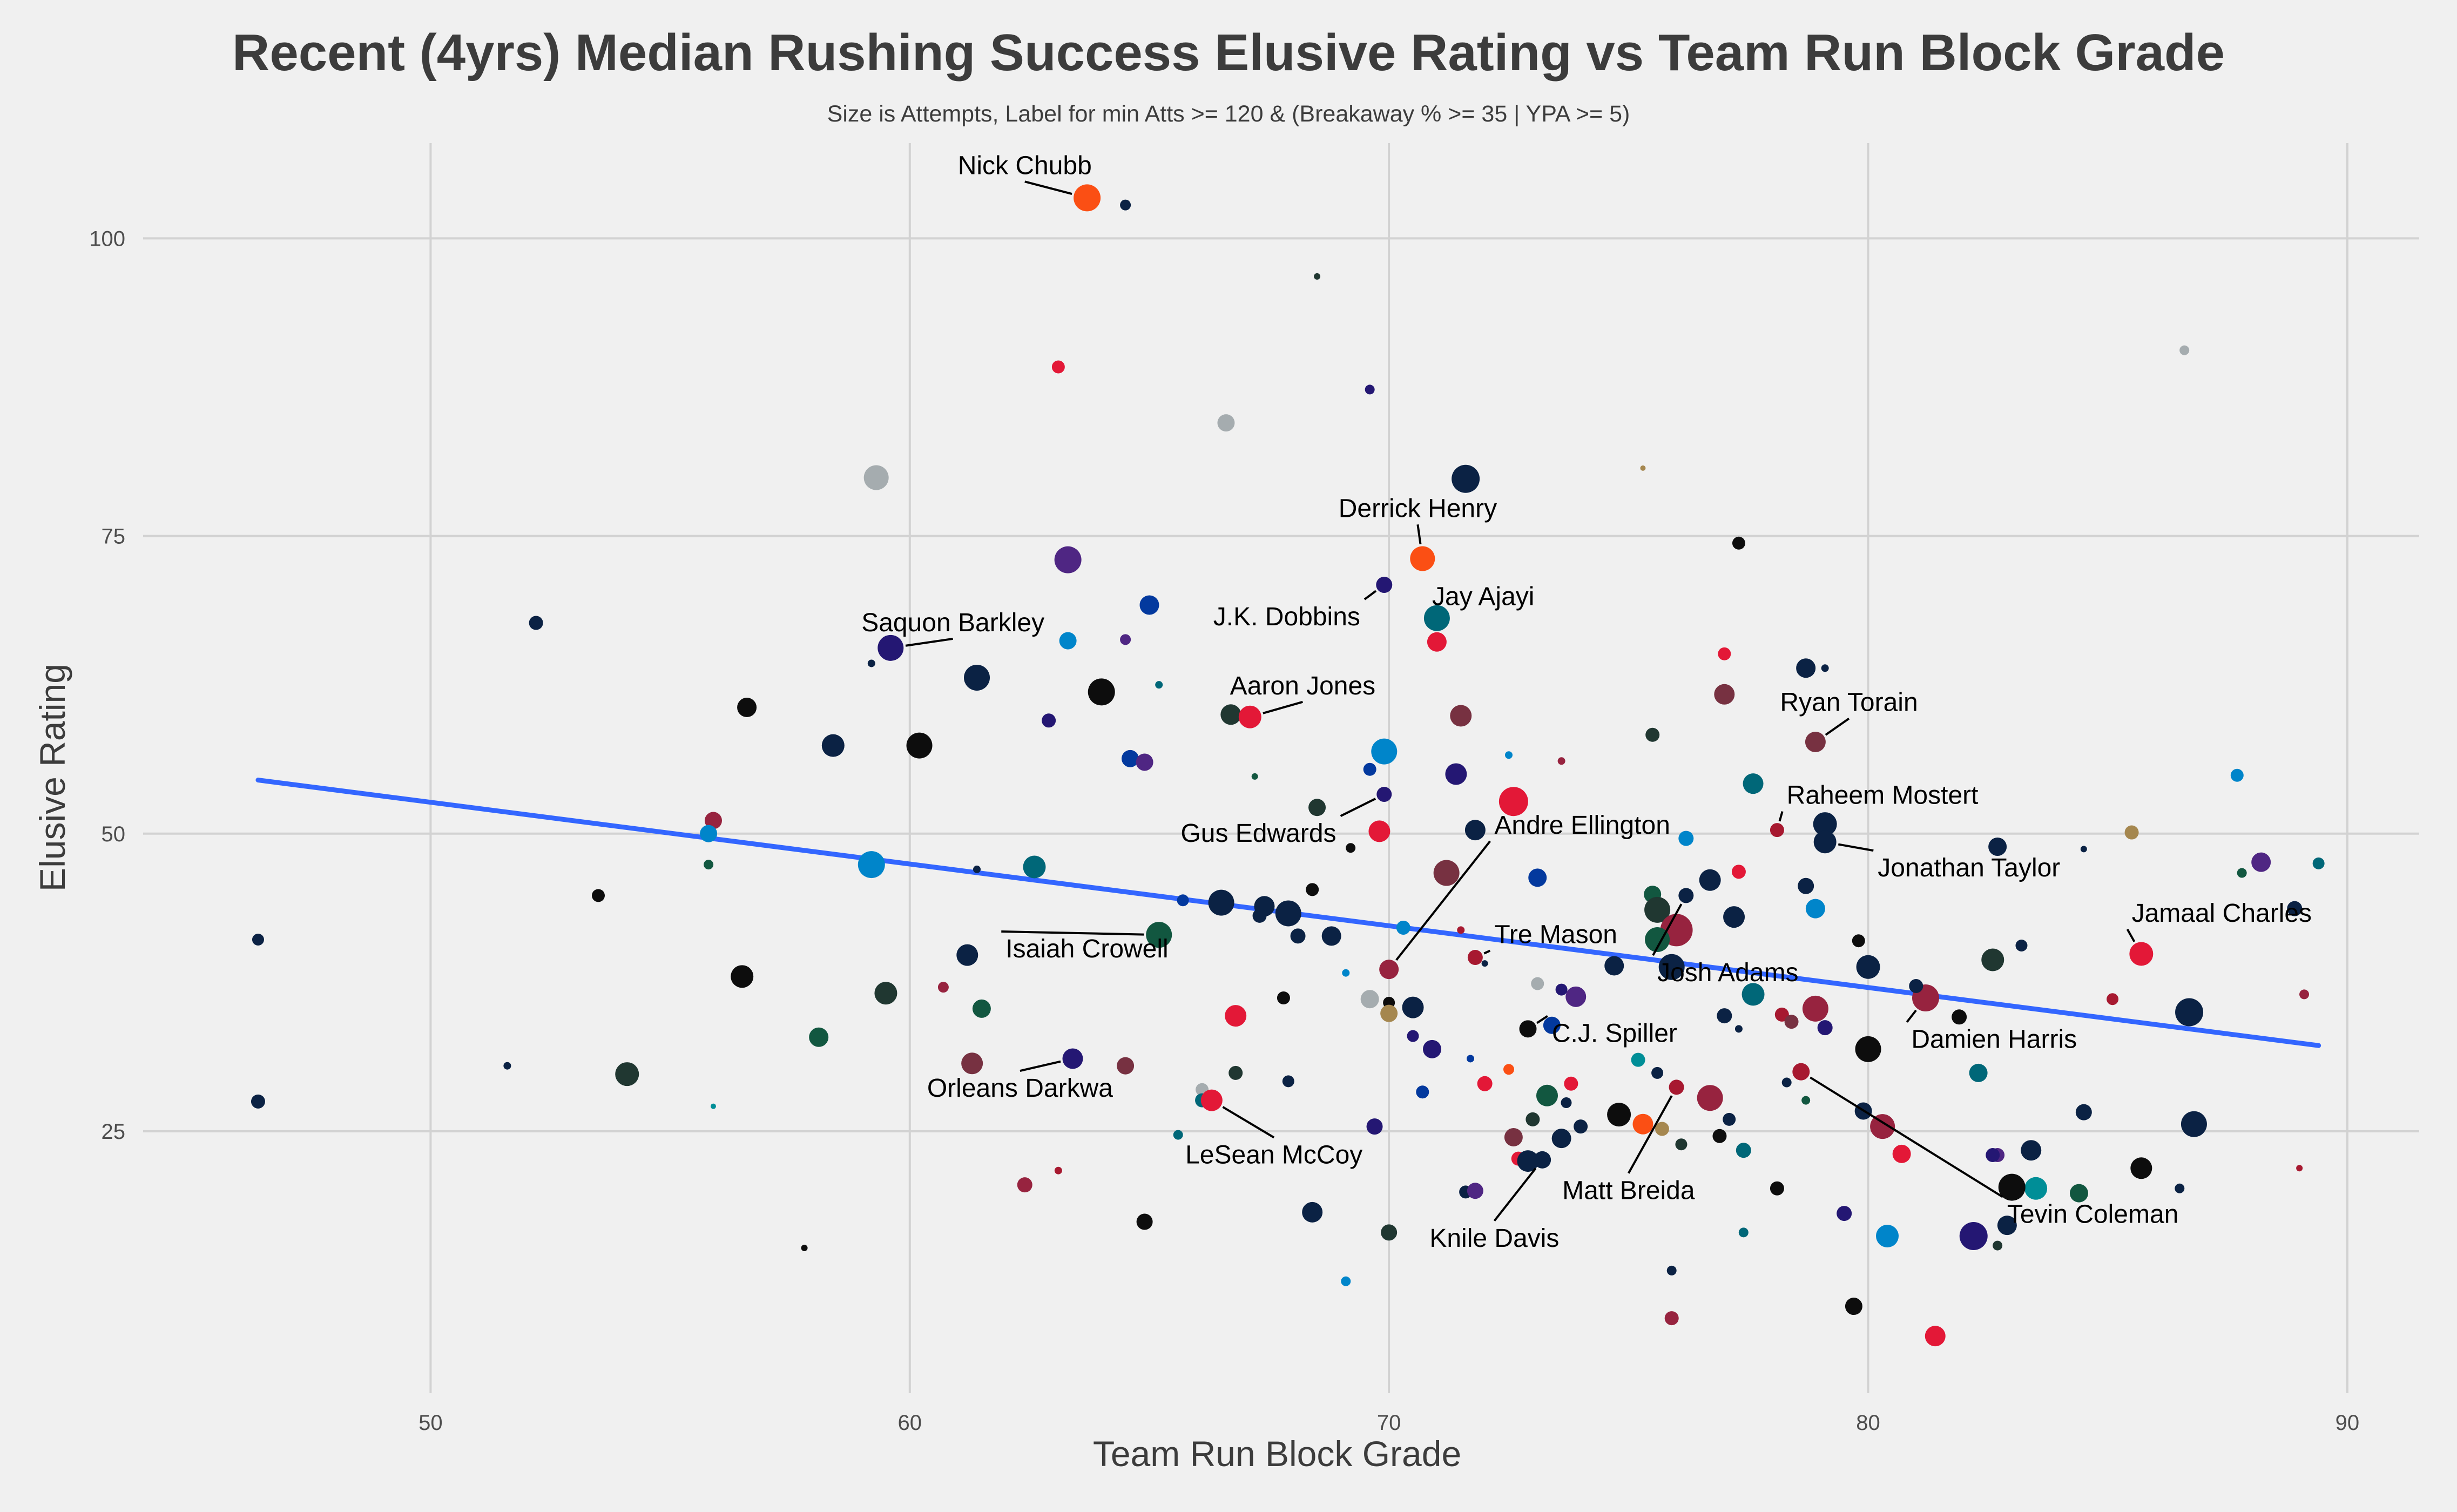  What do you see at coordinates (1020, 1088) in the screenshot?
I see `point-label: Orleans Darkwa` at bounding box center [1020, 1088].